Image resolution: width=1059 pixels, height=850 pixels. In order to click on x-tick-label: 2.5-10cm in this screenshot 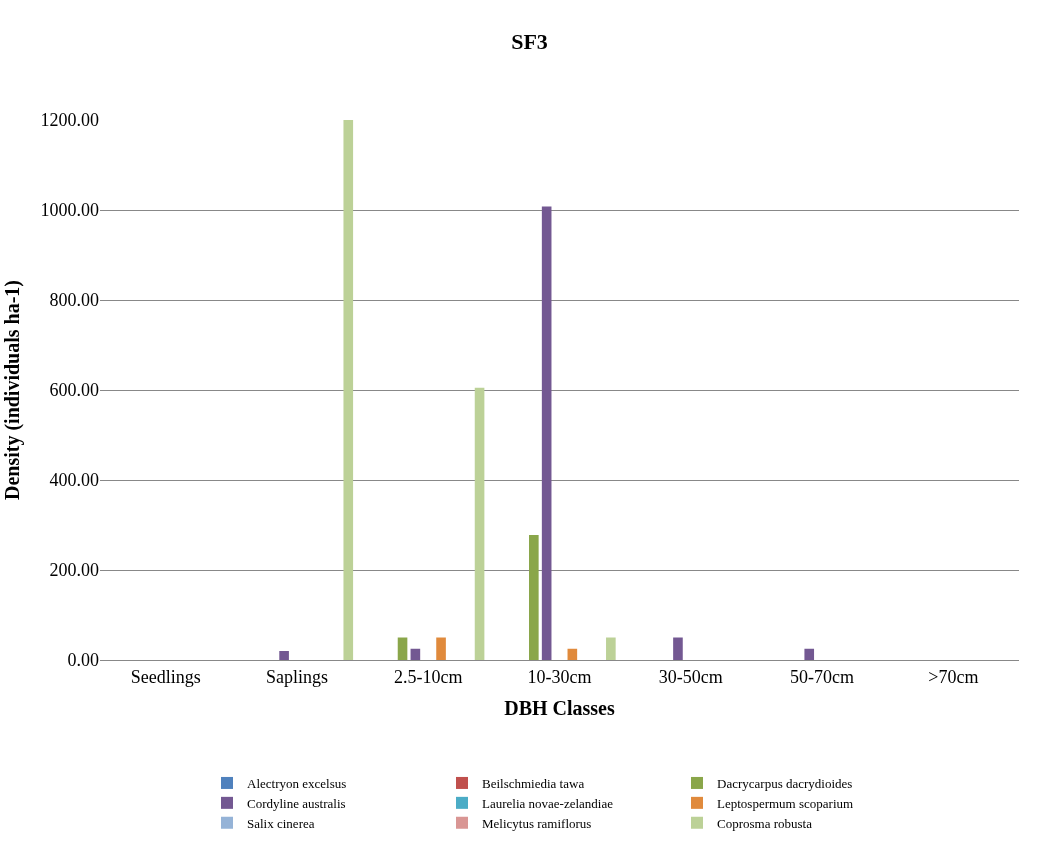, I will do `click(428, 676)`.